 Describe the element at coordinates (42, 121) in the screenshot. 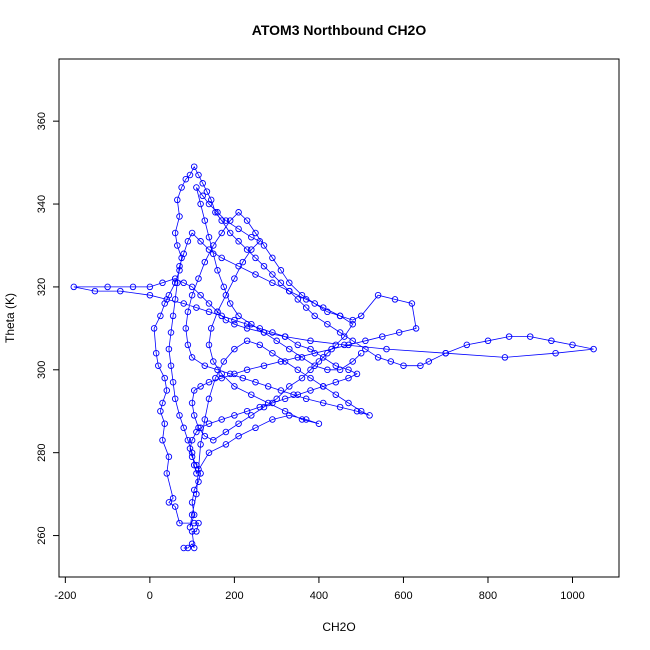

I see `y-tick-label: 360` at that location.